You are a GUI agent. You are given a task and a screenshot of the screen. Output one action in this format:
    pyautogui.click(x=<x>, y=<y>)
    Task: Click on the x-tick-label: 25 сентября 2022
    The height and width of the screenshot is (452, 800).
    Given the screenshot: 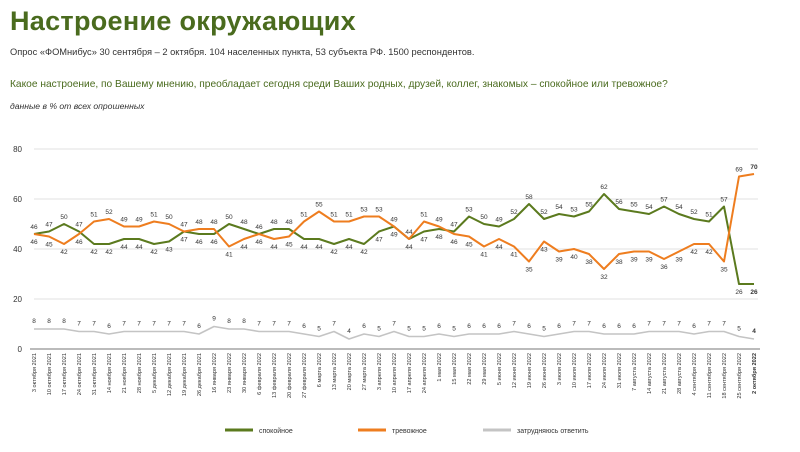 What is the action you would take?
    pyautogui.click(x=740, y=376)
    